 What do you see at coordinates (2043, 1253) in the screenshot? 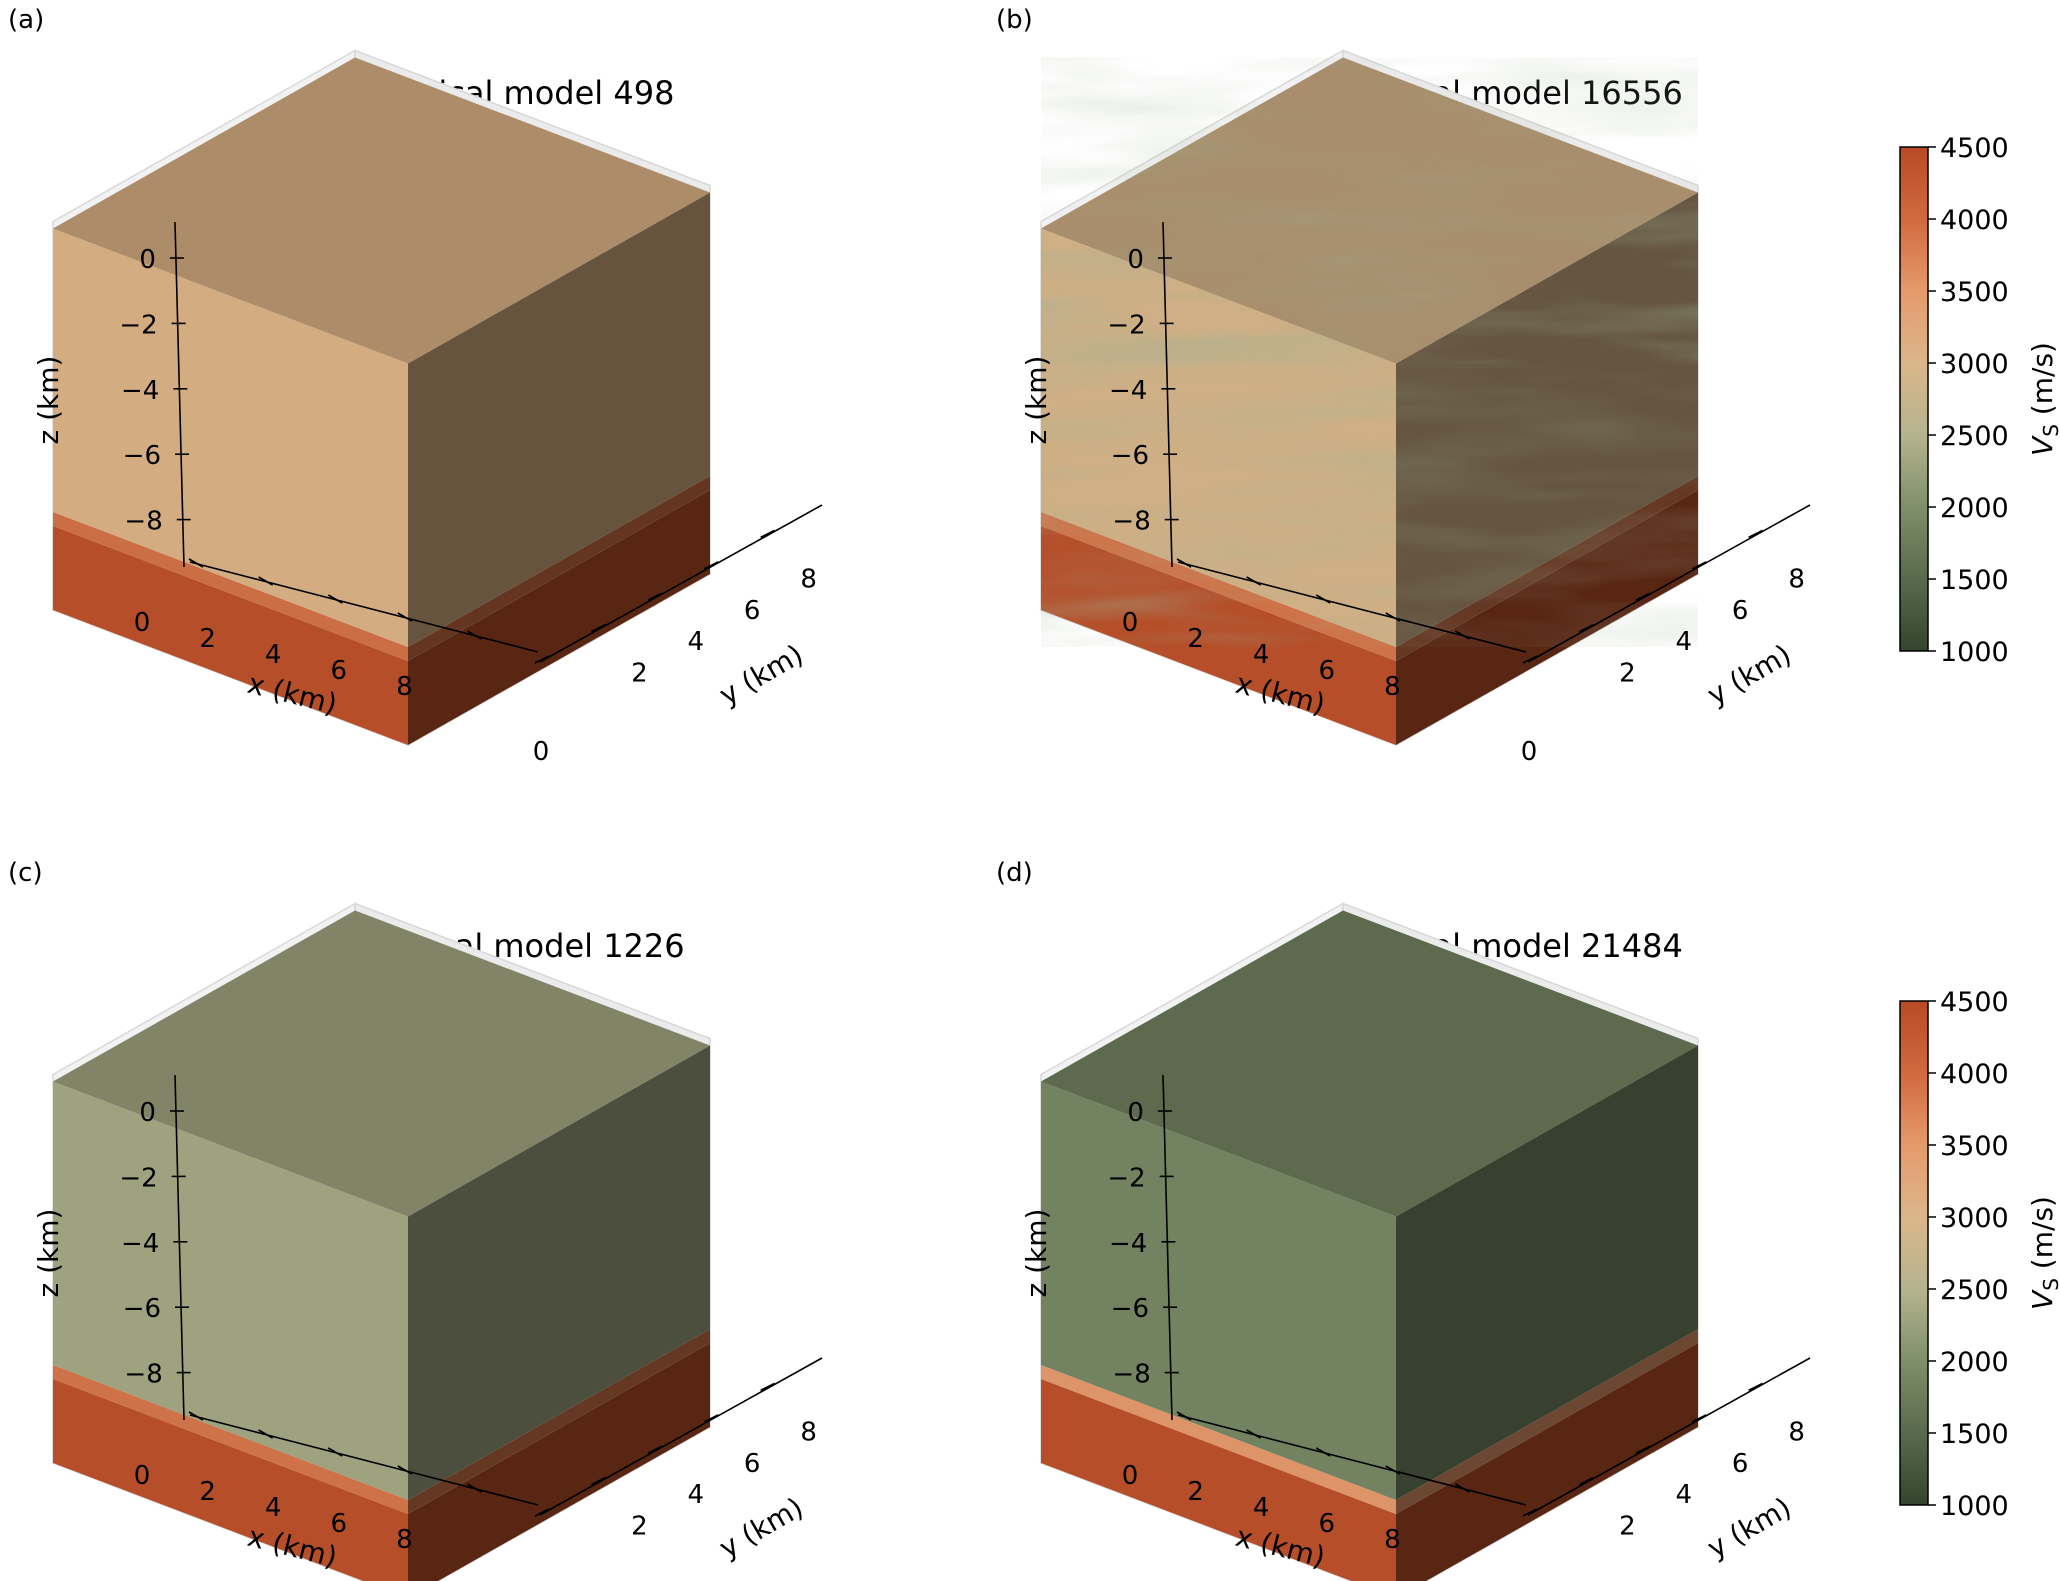
I see `colorbar-label: VS (m/s)` at bounding box center [2043, 1253].